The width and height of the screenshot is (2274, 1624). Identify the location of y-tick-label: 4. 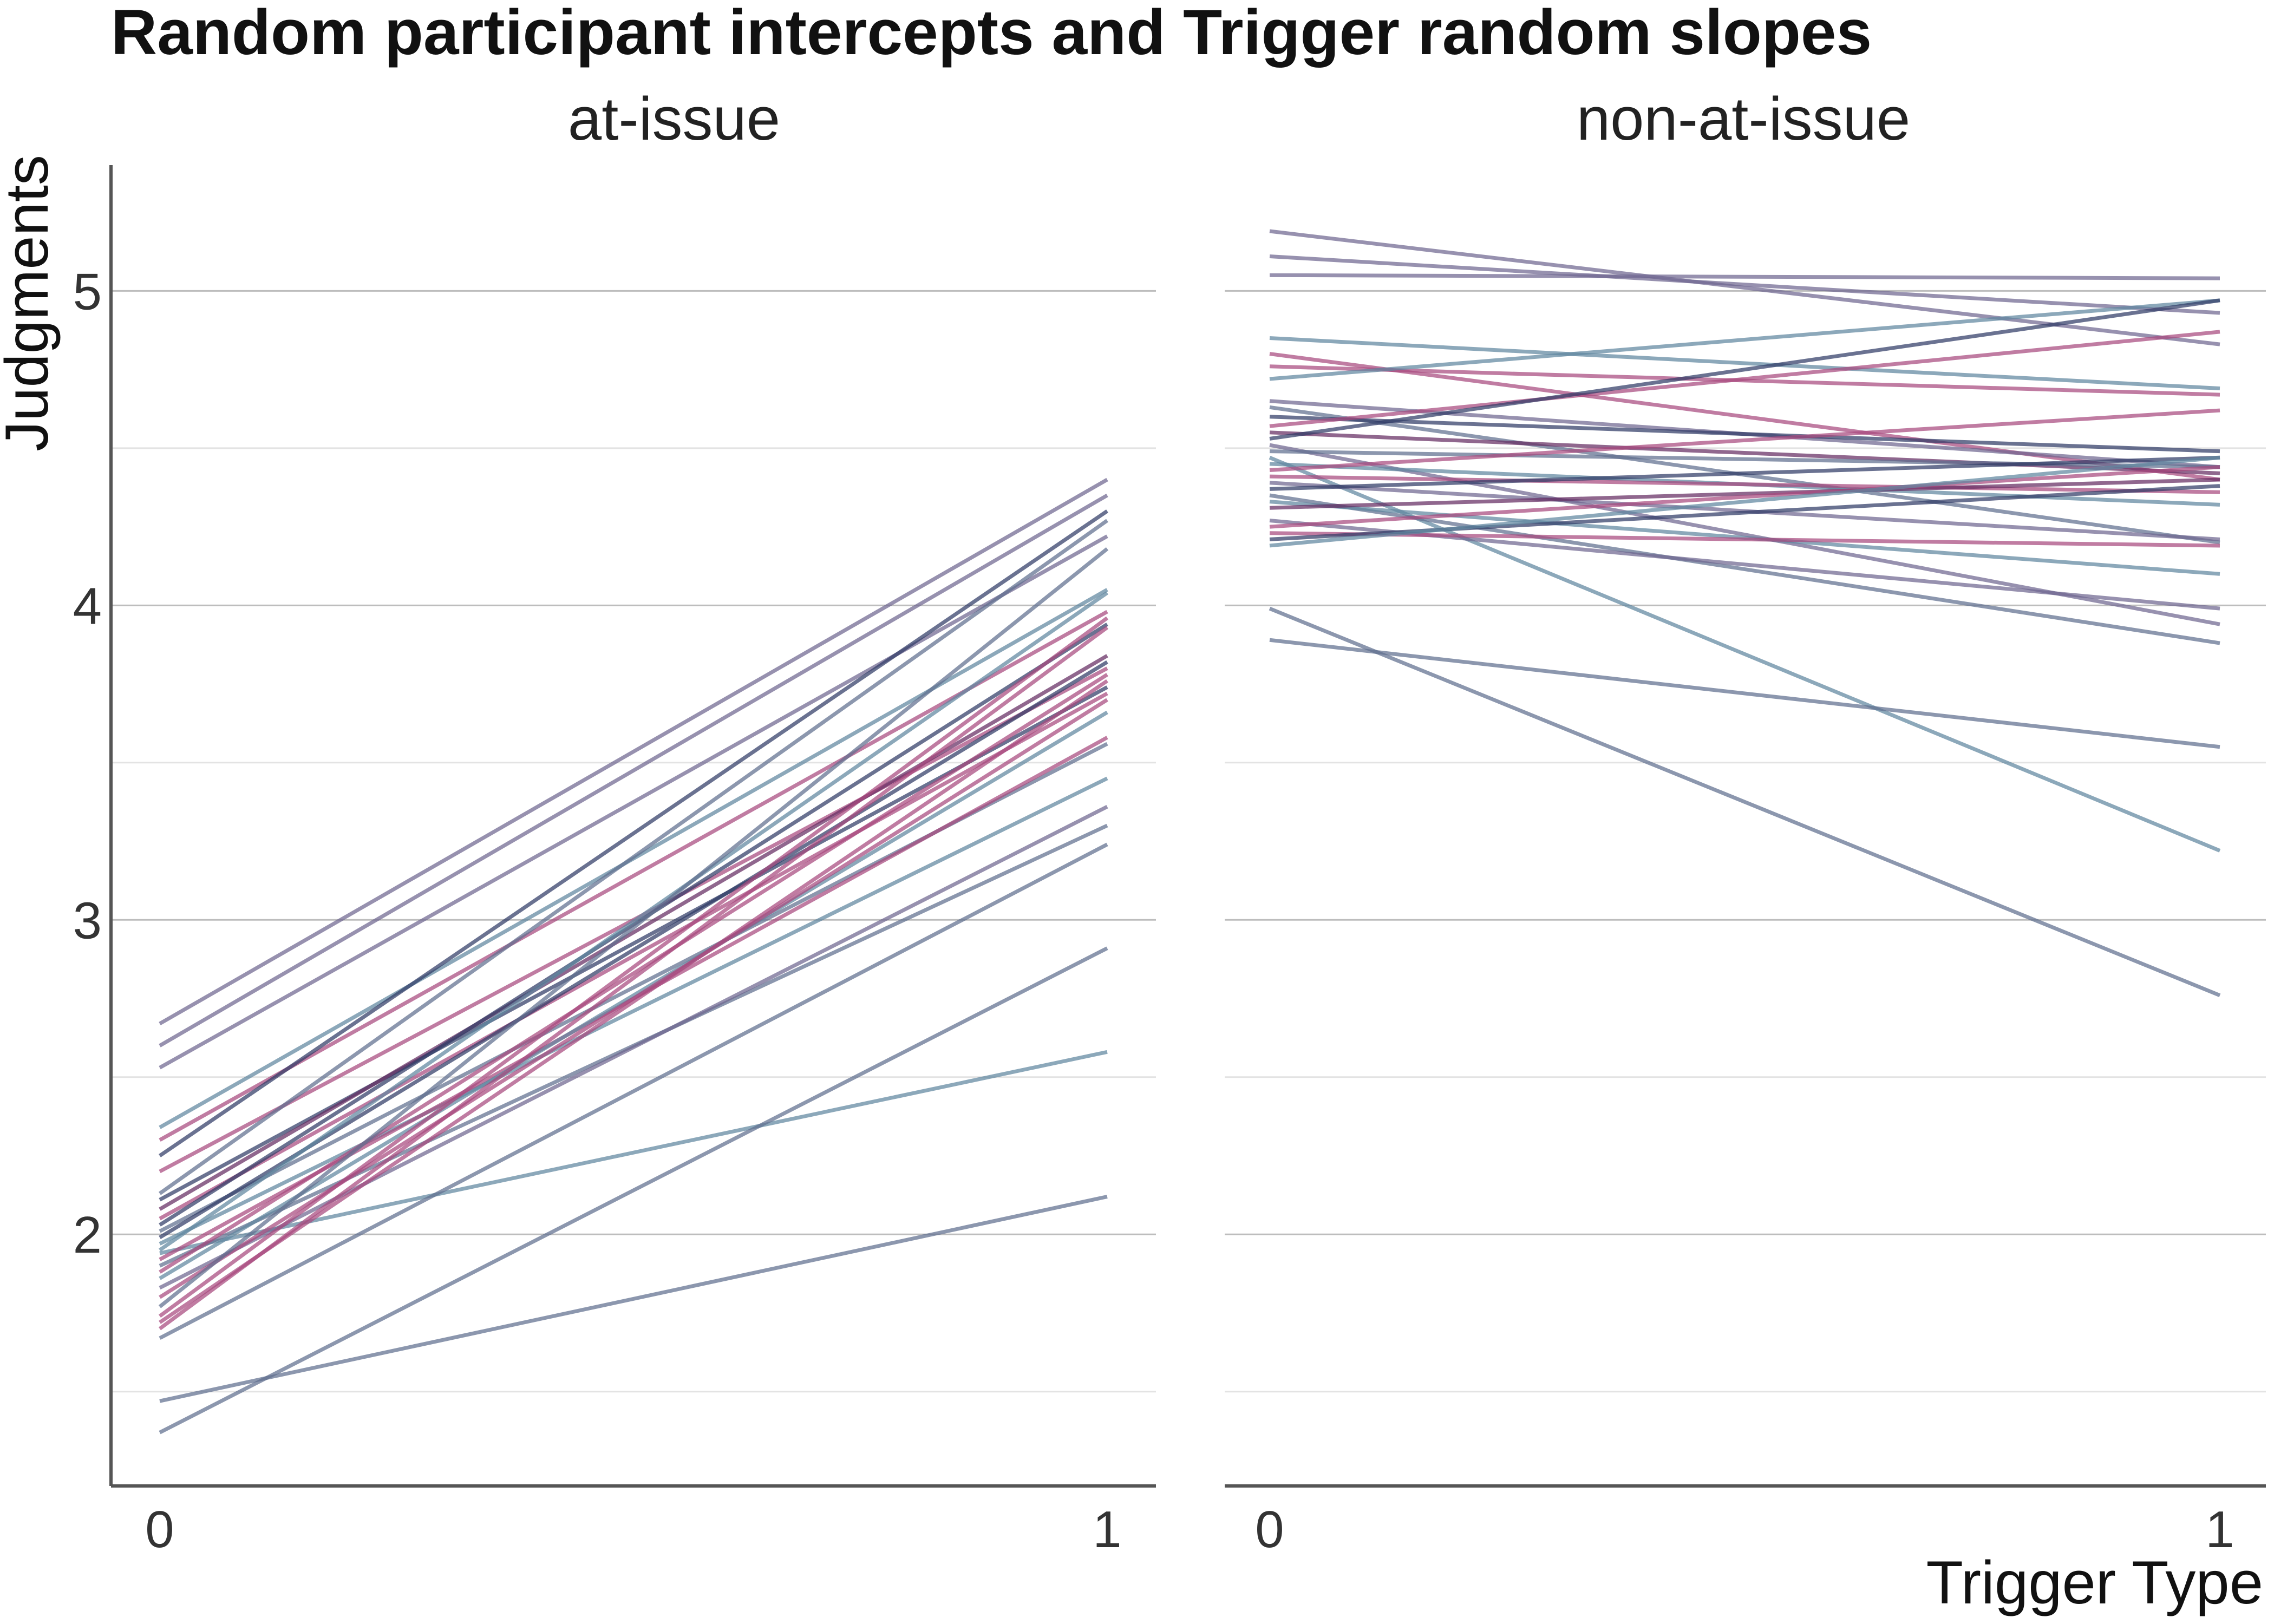
(88, 606).